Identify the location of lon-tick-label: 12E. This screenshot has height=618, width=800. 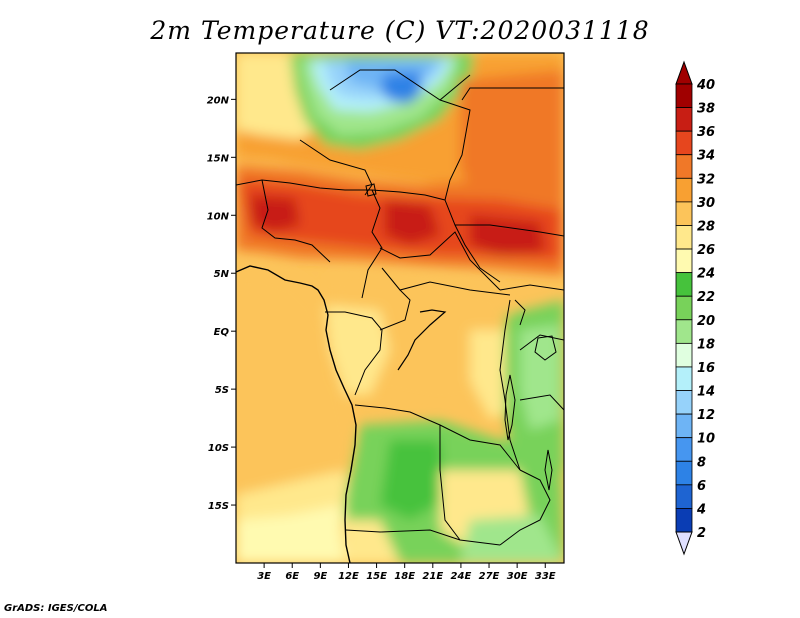
(348, 576).